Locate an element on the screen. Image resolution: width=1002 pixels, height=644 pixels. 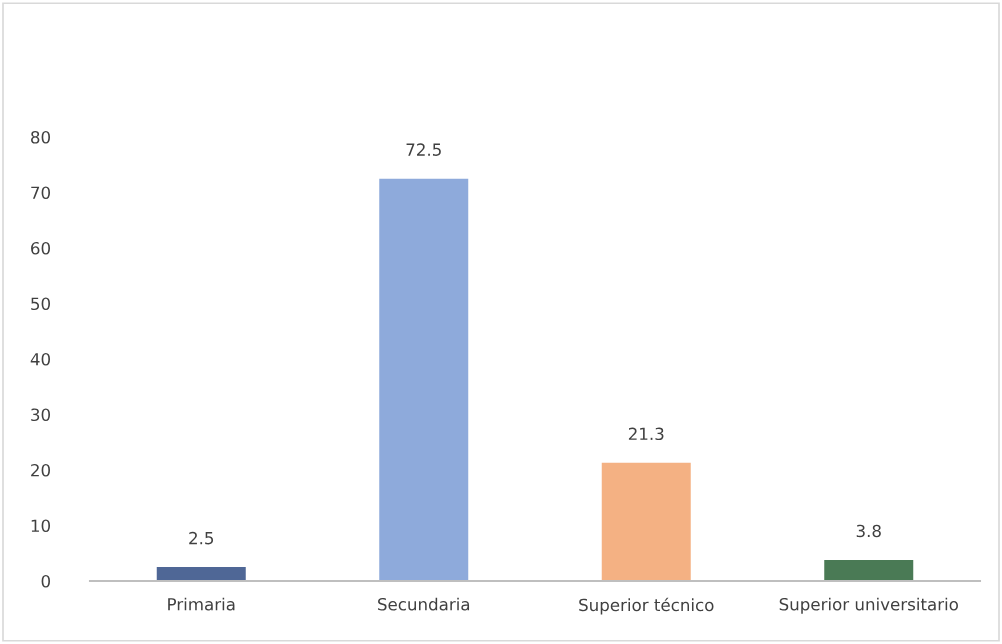
y-tick-label: 30 is located at coordinates (40, 415).